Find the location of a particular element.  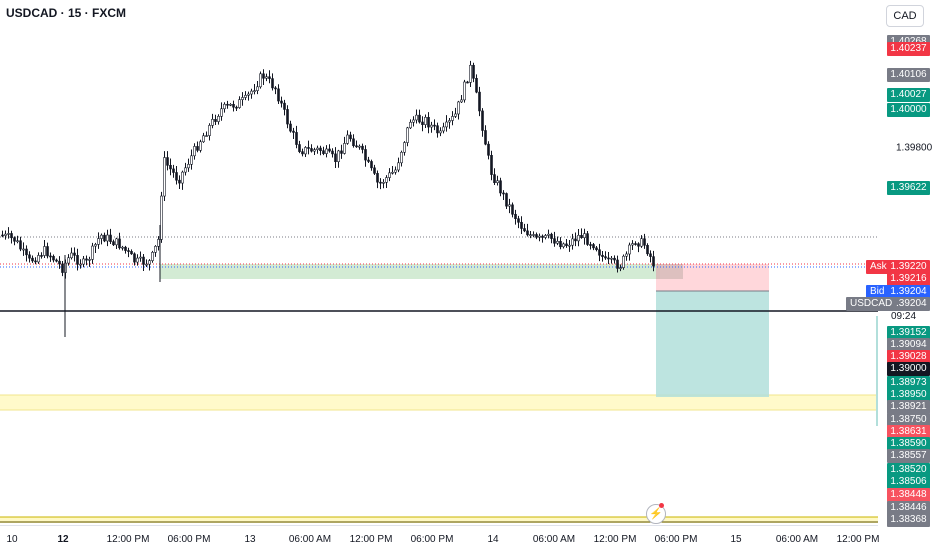

target-zone is located at coordinates (439, 402).